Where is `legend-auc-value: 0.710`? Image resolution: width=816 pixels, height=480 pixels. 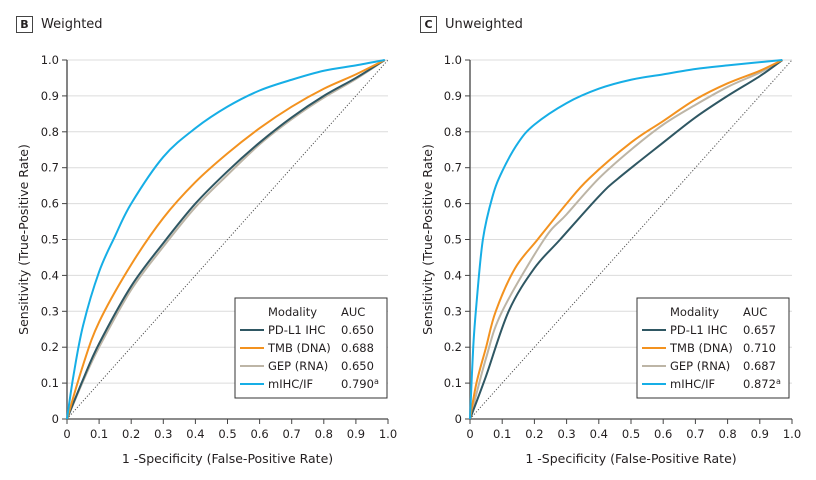
legend-auc-value: 0.710 is located at coordinates (759, 348).